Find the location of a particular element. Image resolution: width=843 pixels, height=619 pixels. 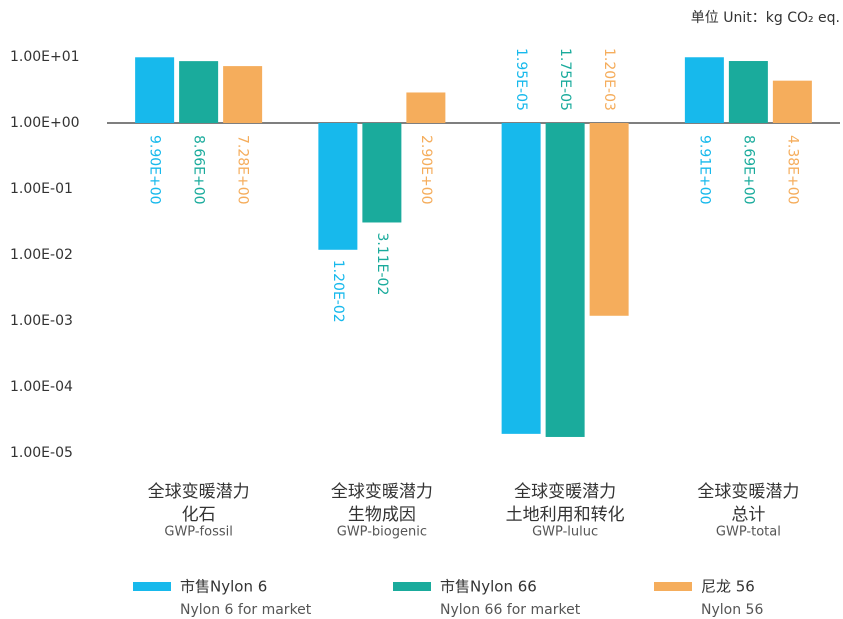

legend-label: 市售Nylon 6 is located at coordinates (223, 587).